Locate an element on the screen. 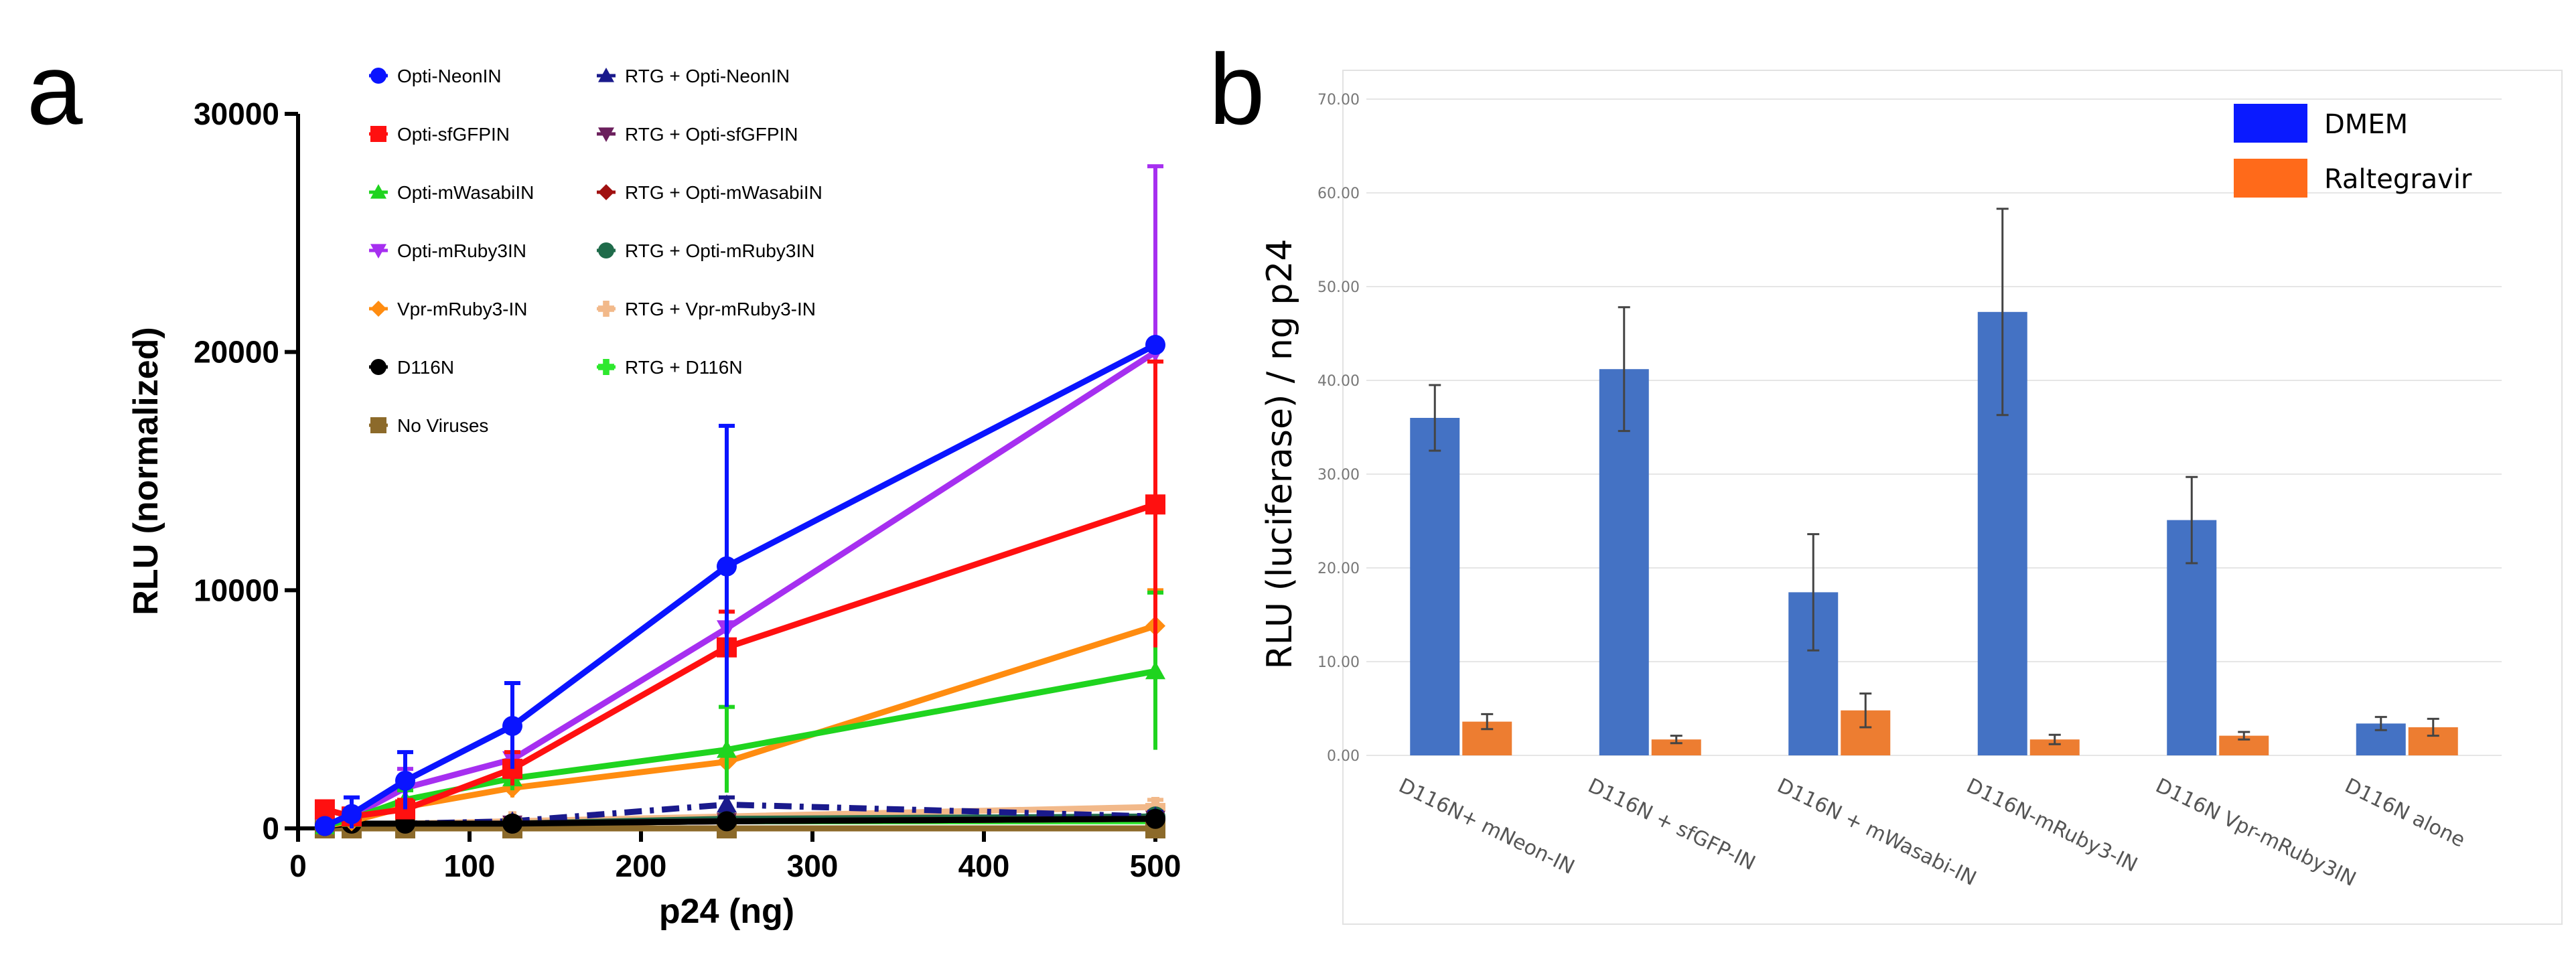 Image resolution: width=2576 pixels, height=965 pixels. legend-entry: D116N is located at coordinates (411, 367).